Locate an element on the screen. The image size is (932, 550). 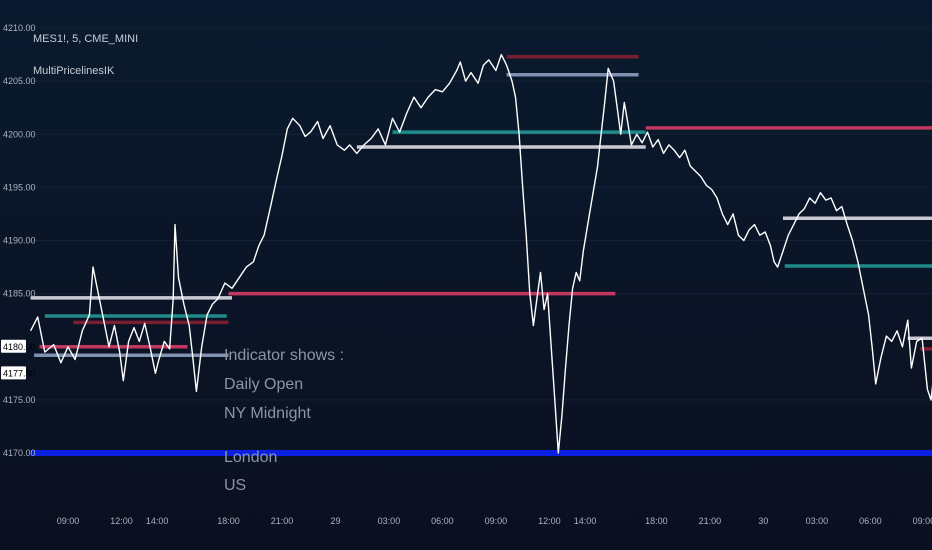
annotation-item: London is located at coordinates (250, 457).